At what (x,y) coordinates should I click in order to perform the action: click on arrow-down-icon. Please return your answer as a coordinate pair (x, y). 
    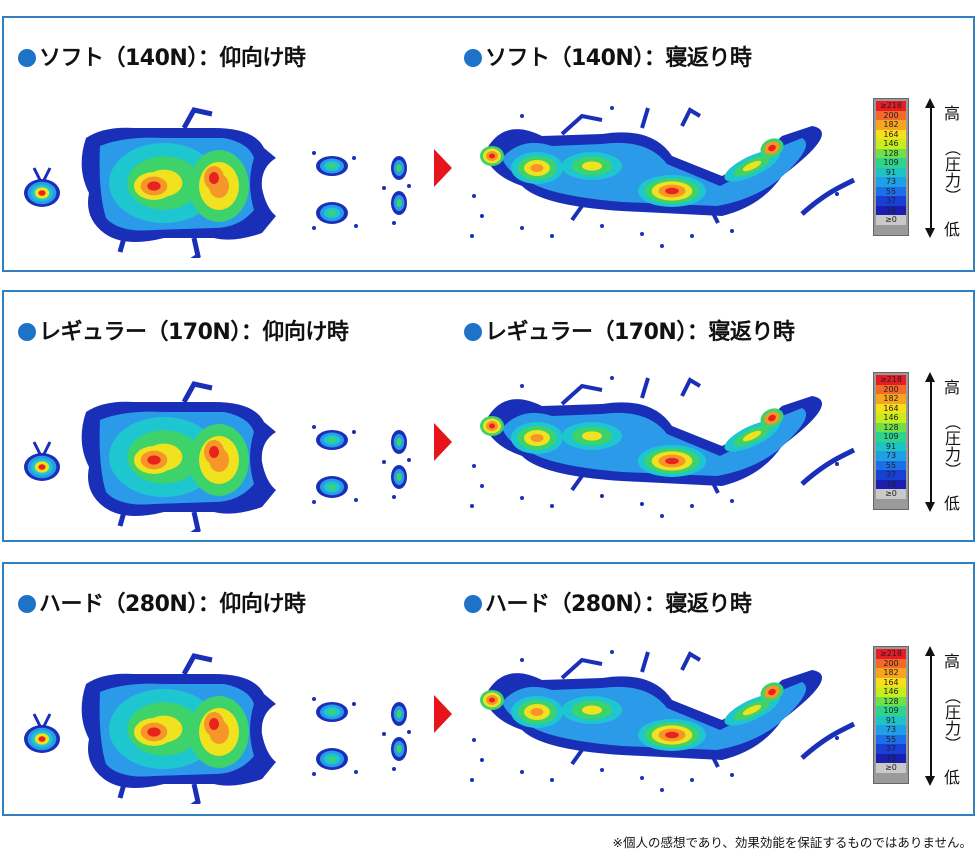
    Looking at the image, I should click on (930, 507).